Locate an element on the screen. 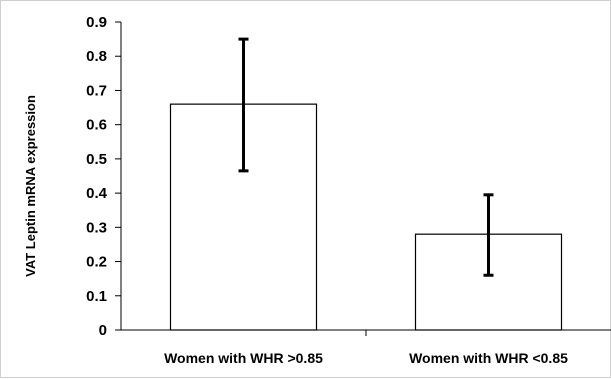  y-tick-label: 0.9 is located at coordinates (96, 22).